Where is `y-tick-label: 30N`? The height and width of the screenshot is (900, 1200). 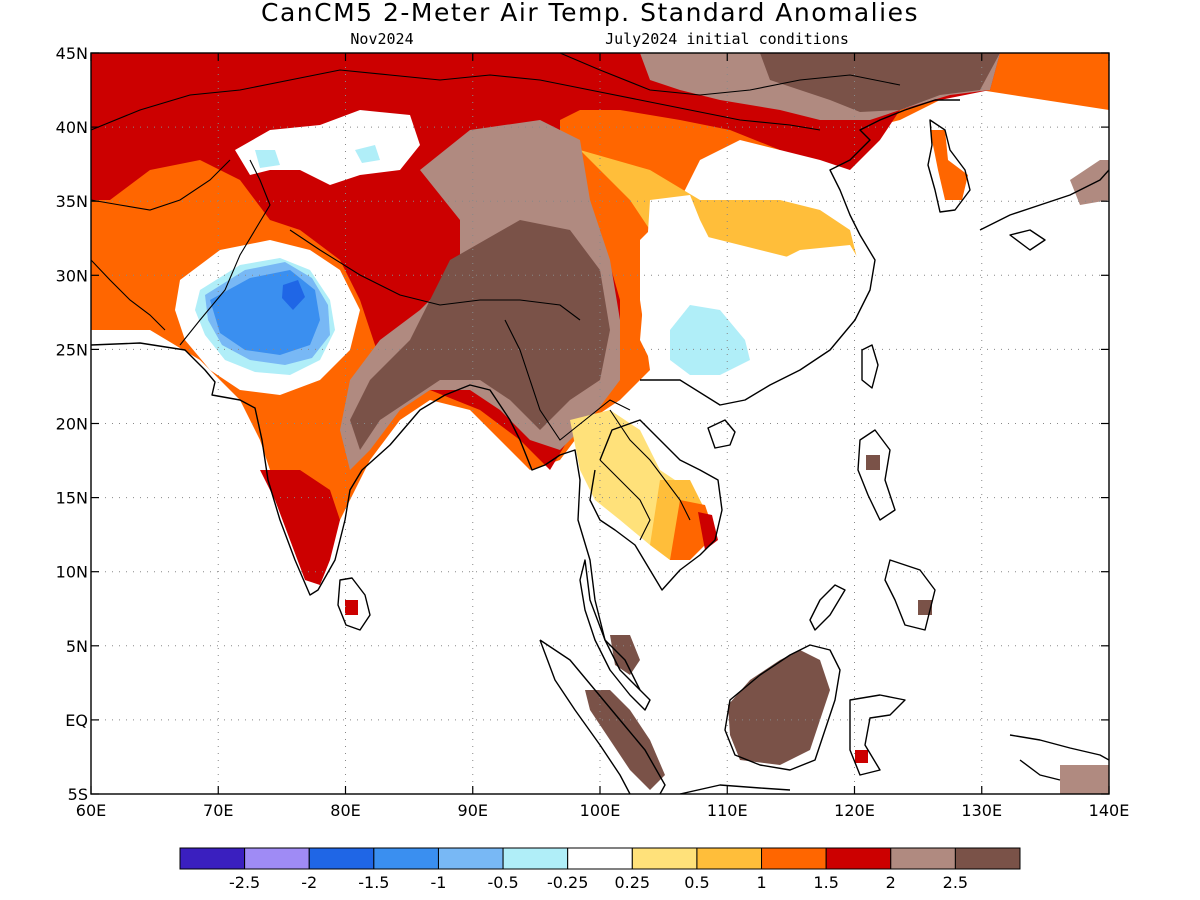 y-tick-label: 30N is located at coordinates (72, 275).